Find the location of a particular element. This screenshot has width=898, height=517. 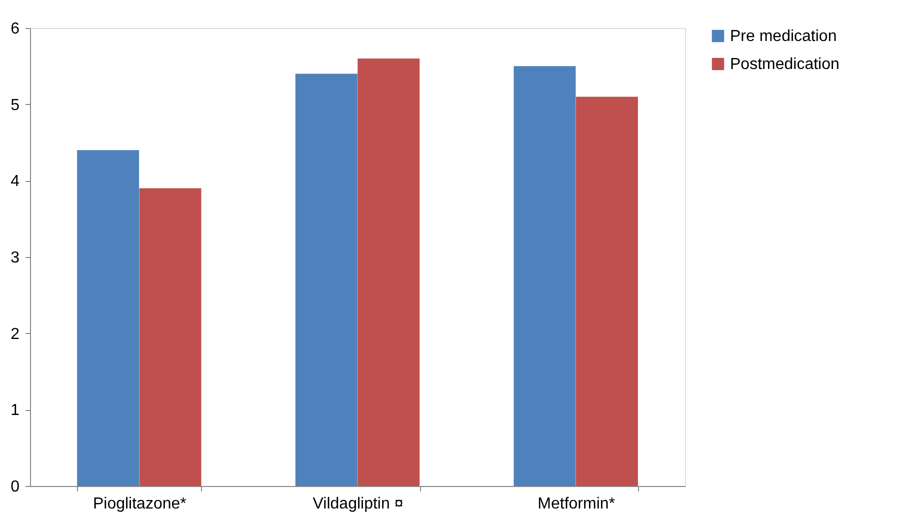

x-tick-label: Pioglitazone* is located at coordinates (139, 504).